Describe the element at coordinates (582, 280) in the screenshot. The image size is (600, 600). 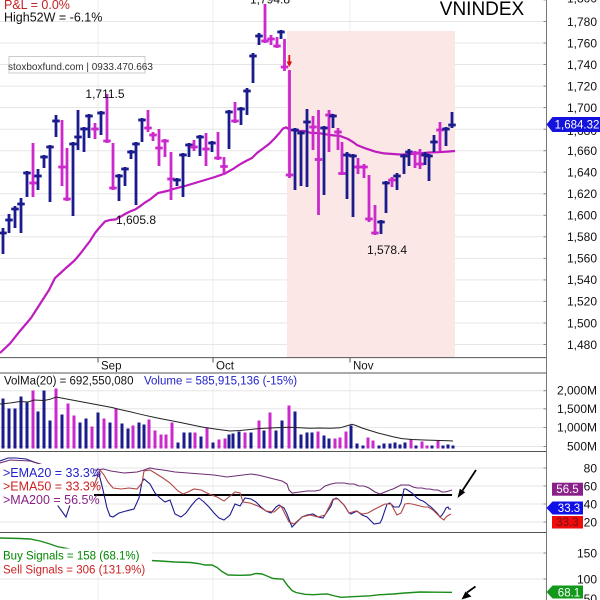
I see `svg-text: 1,540` at that location.